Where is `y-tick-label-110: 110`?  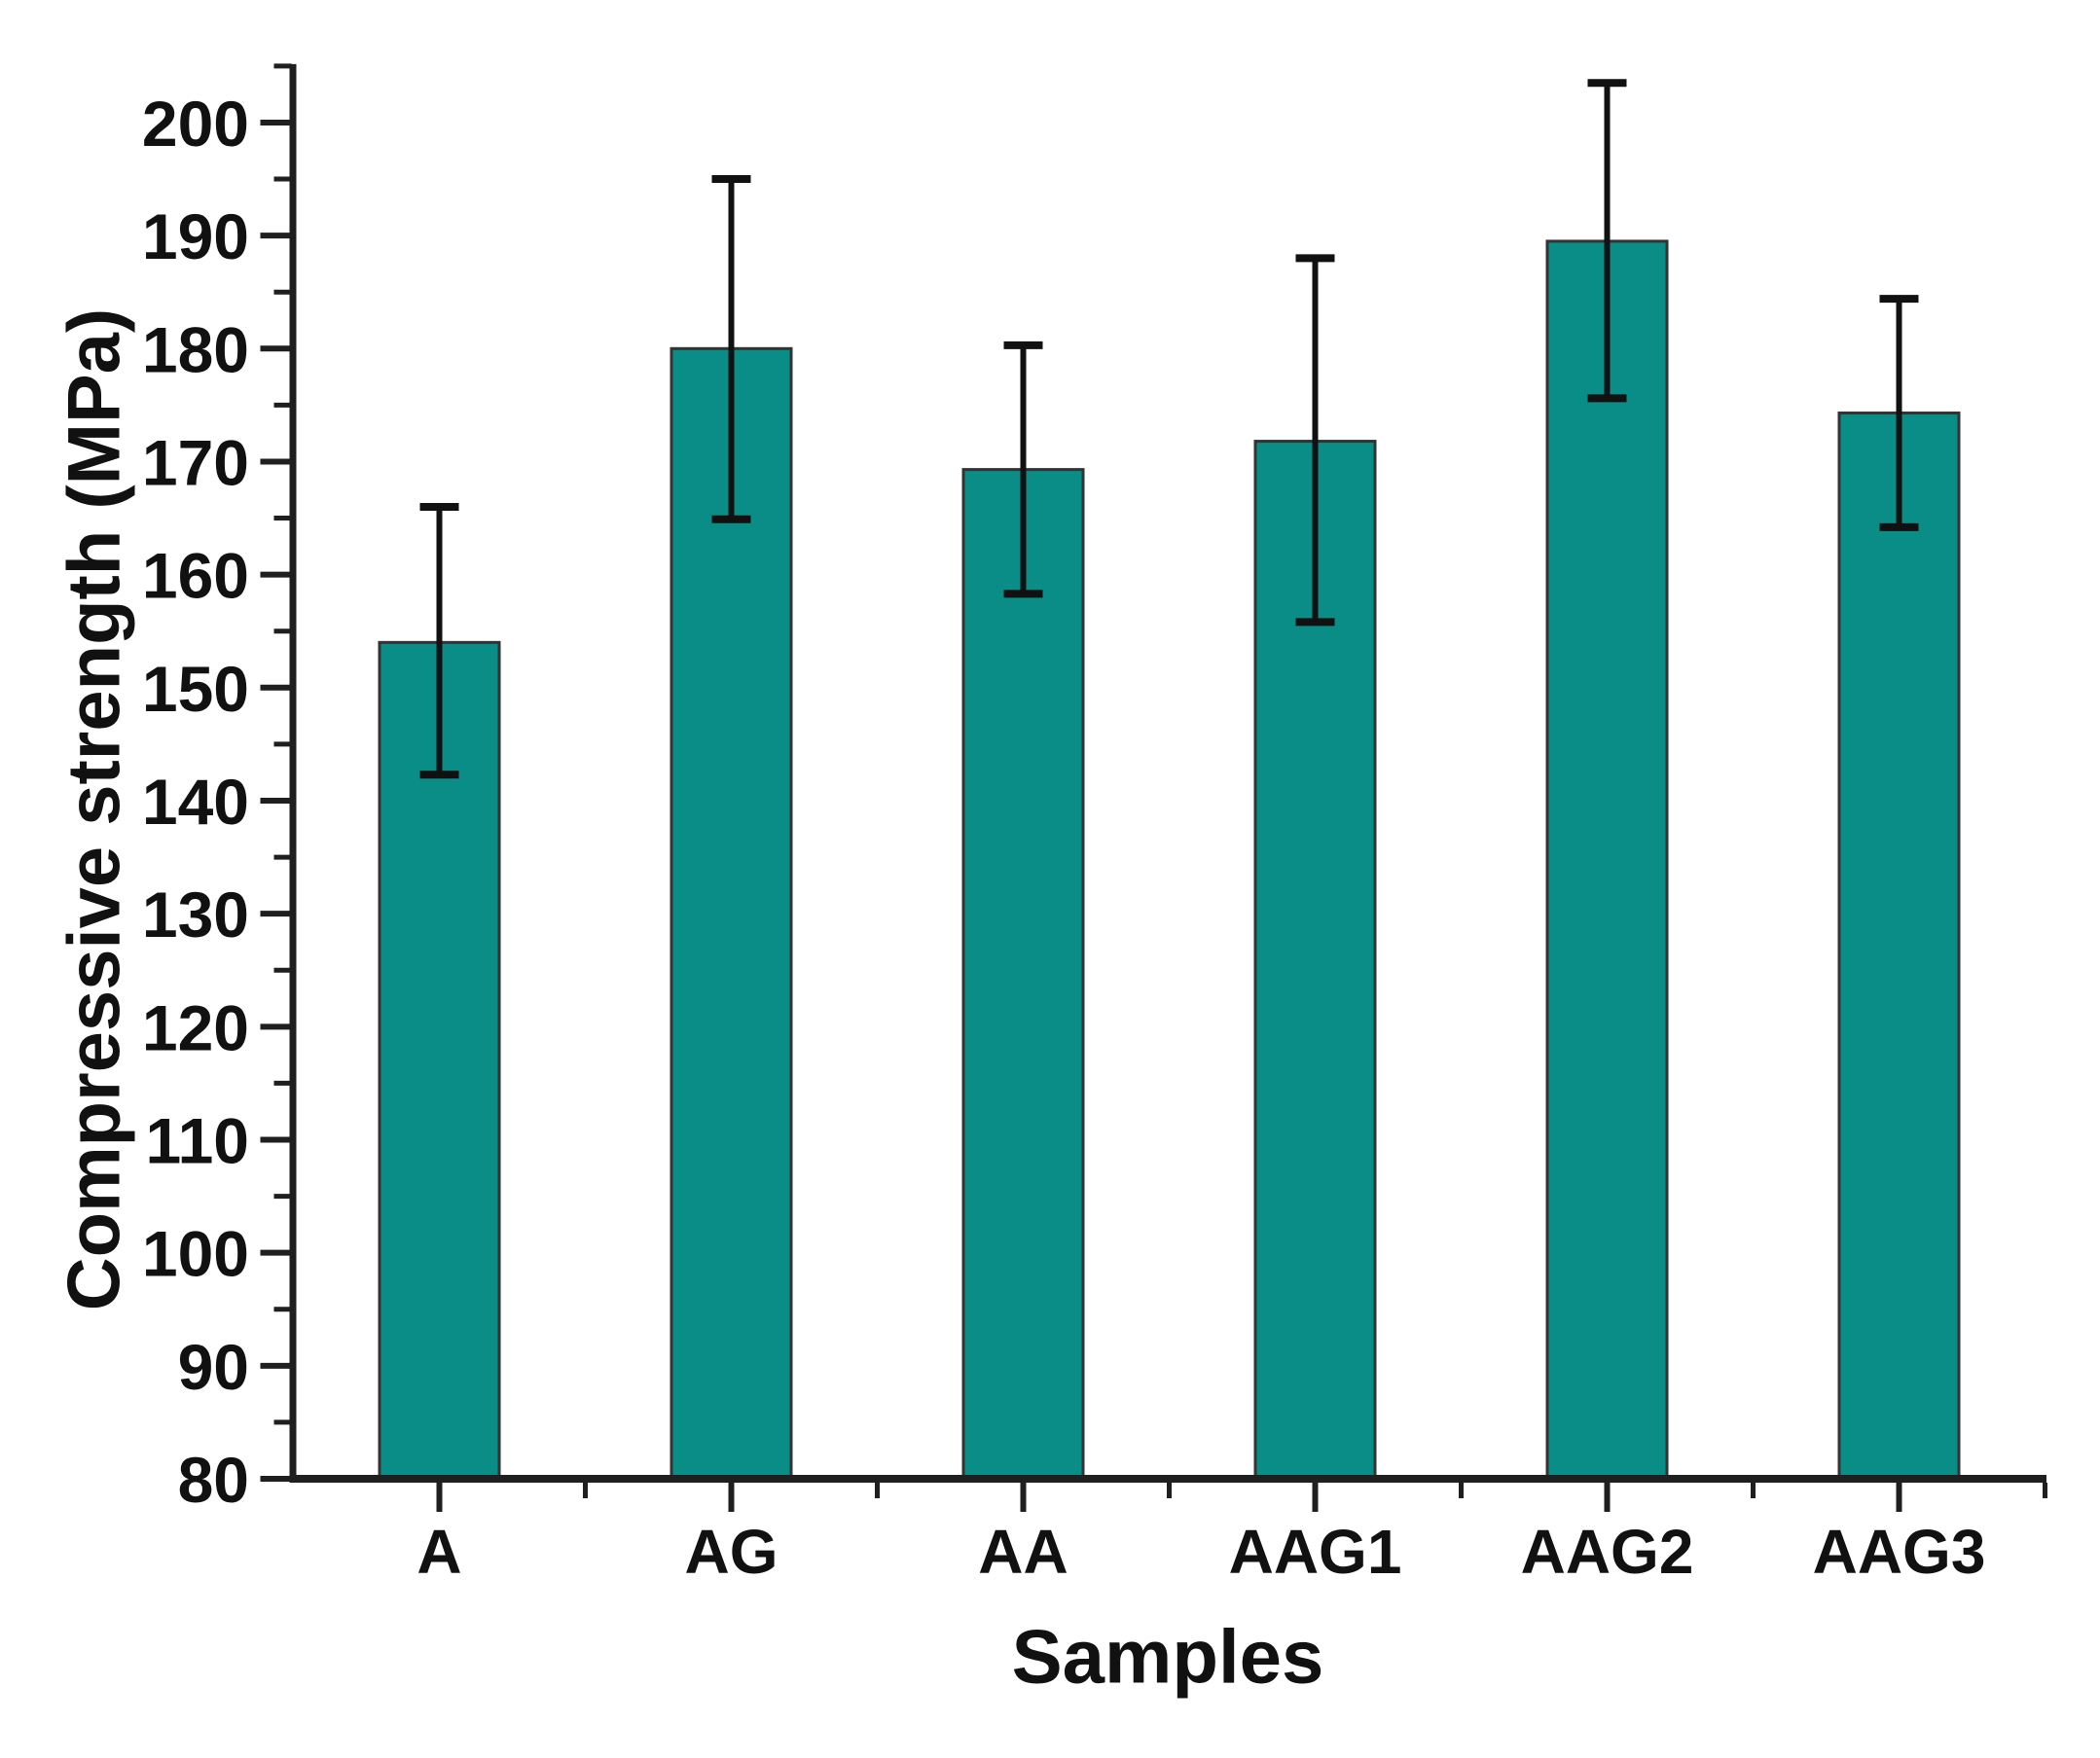 y-tick-label-110: 110 is located at coordinates (197, 1140).